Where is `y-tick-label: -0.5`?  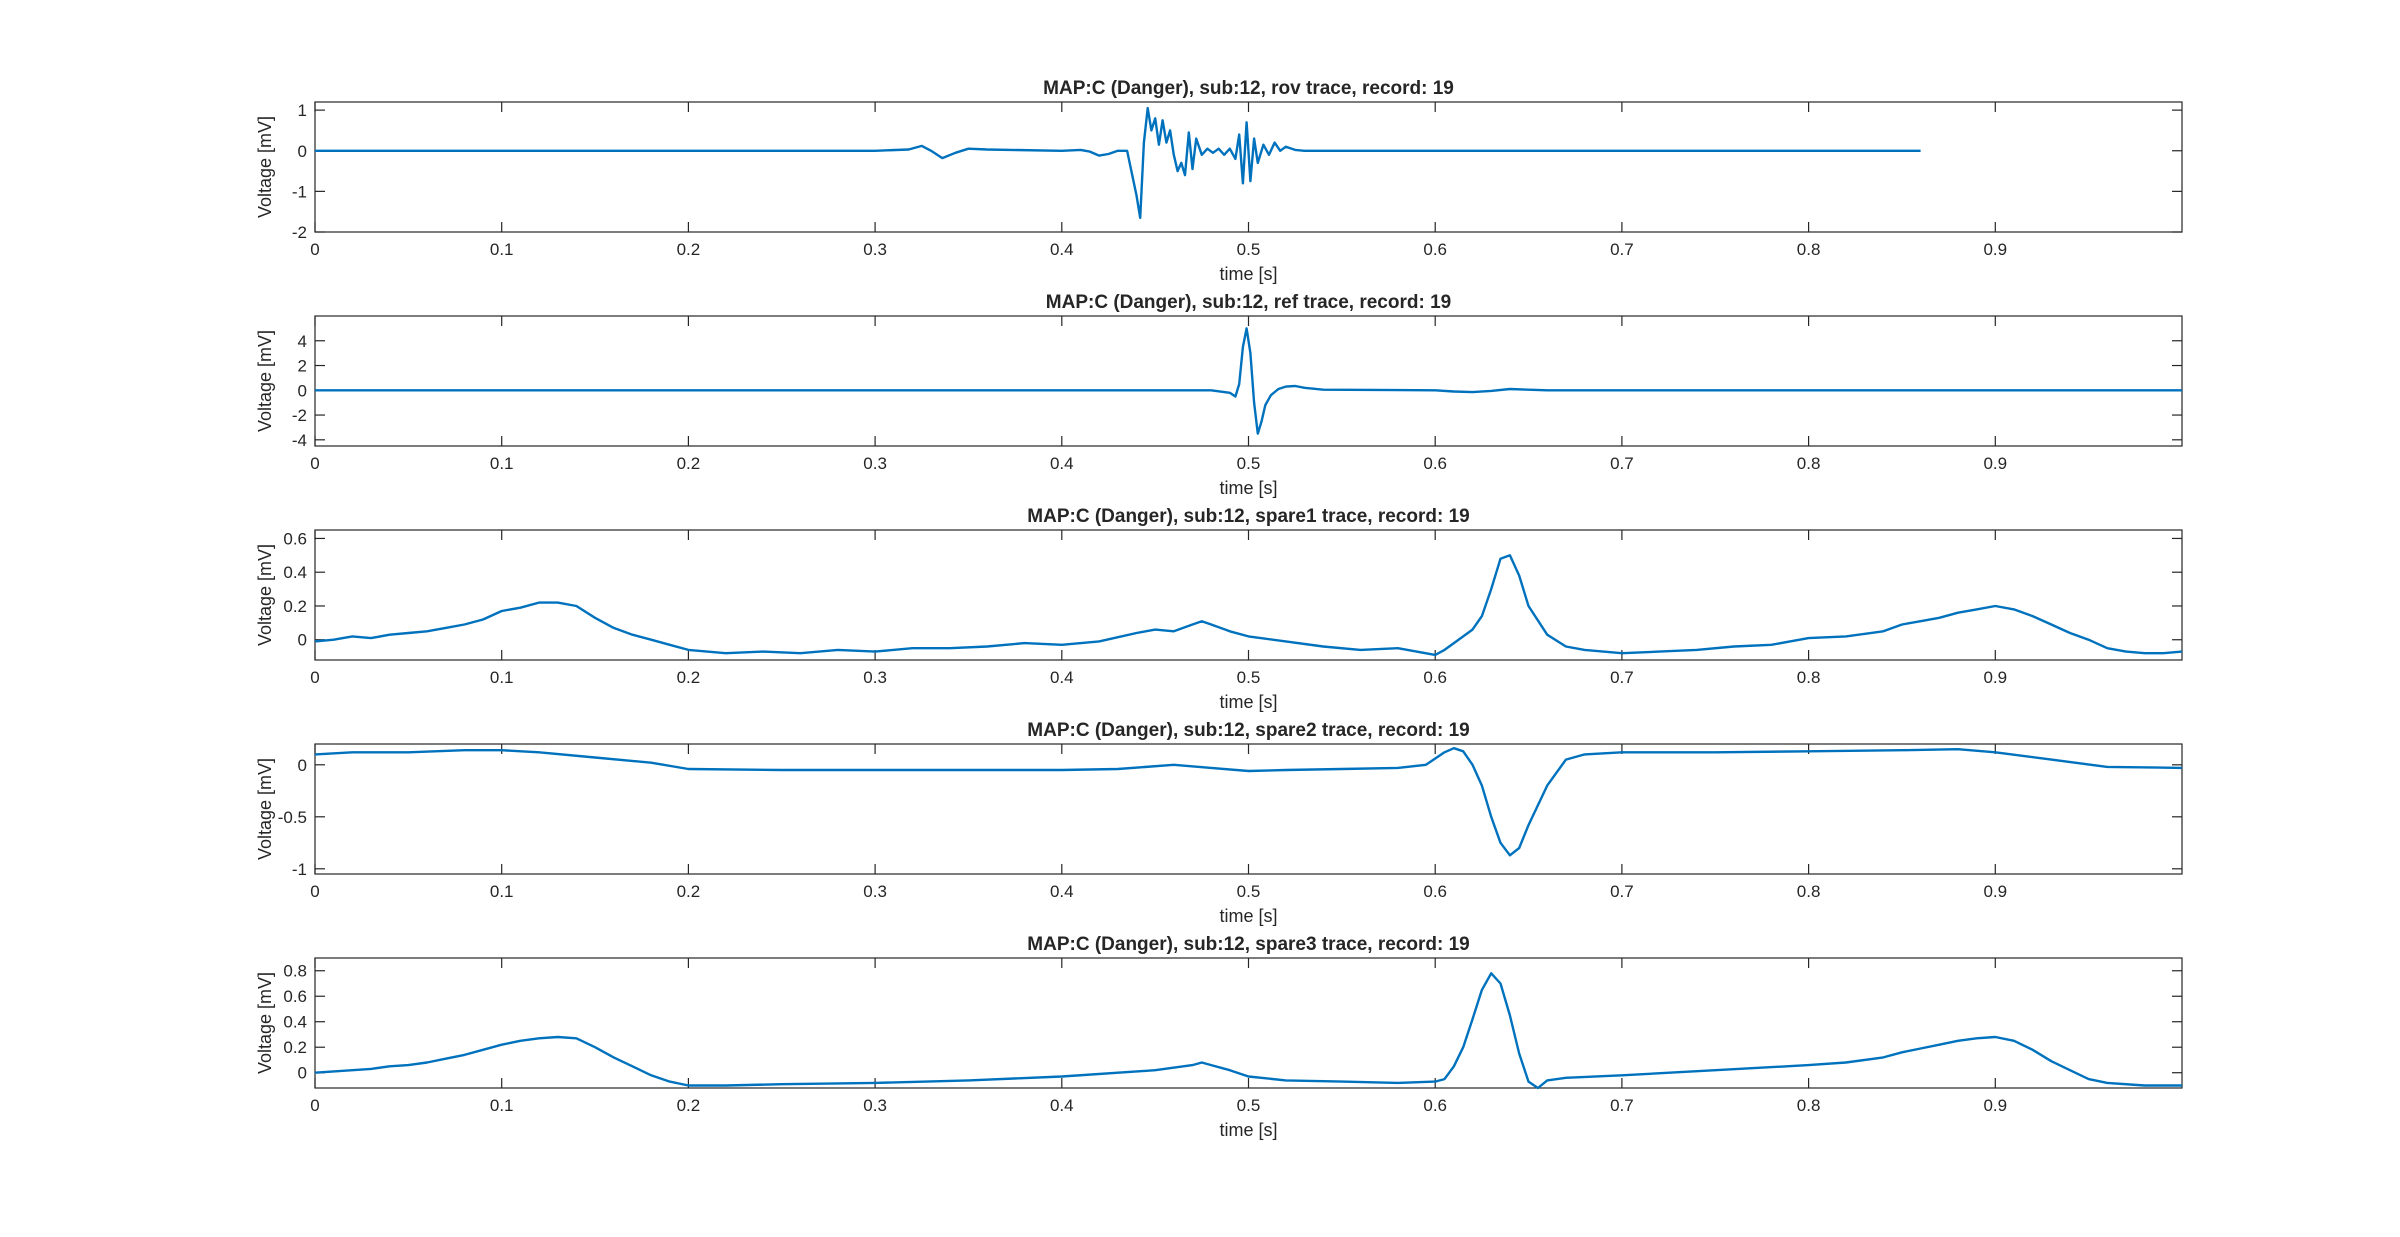 y-tick-label: -0.5 is located at coordinates (292, 817).